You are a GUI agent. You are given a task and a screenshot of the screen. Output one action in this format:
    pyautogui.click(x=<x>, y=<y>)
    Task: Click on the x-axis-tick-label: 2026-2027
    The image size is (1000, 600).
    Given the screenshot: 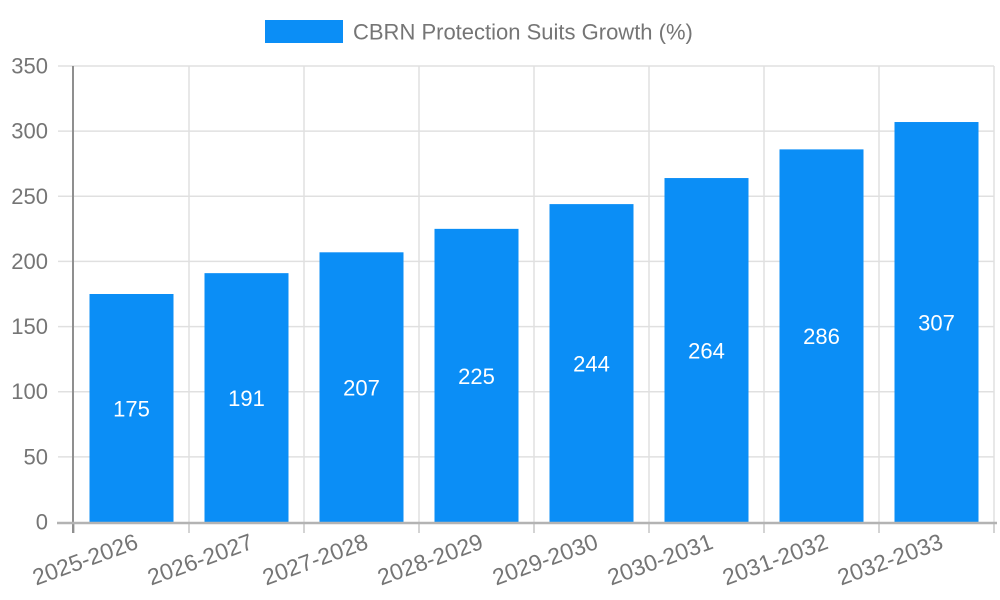 What is the action you would take?
    pyautogui.click(x=200, y=559)
    